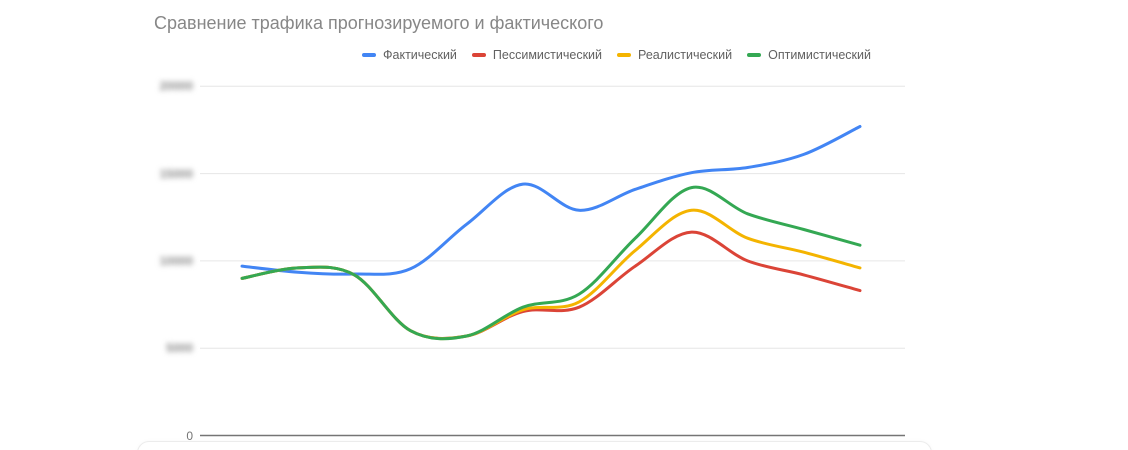 This screenshot has height=450, width=1128. I want to click on legend-item-realistic: Реалистический, so click(674, 55).